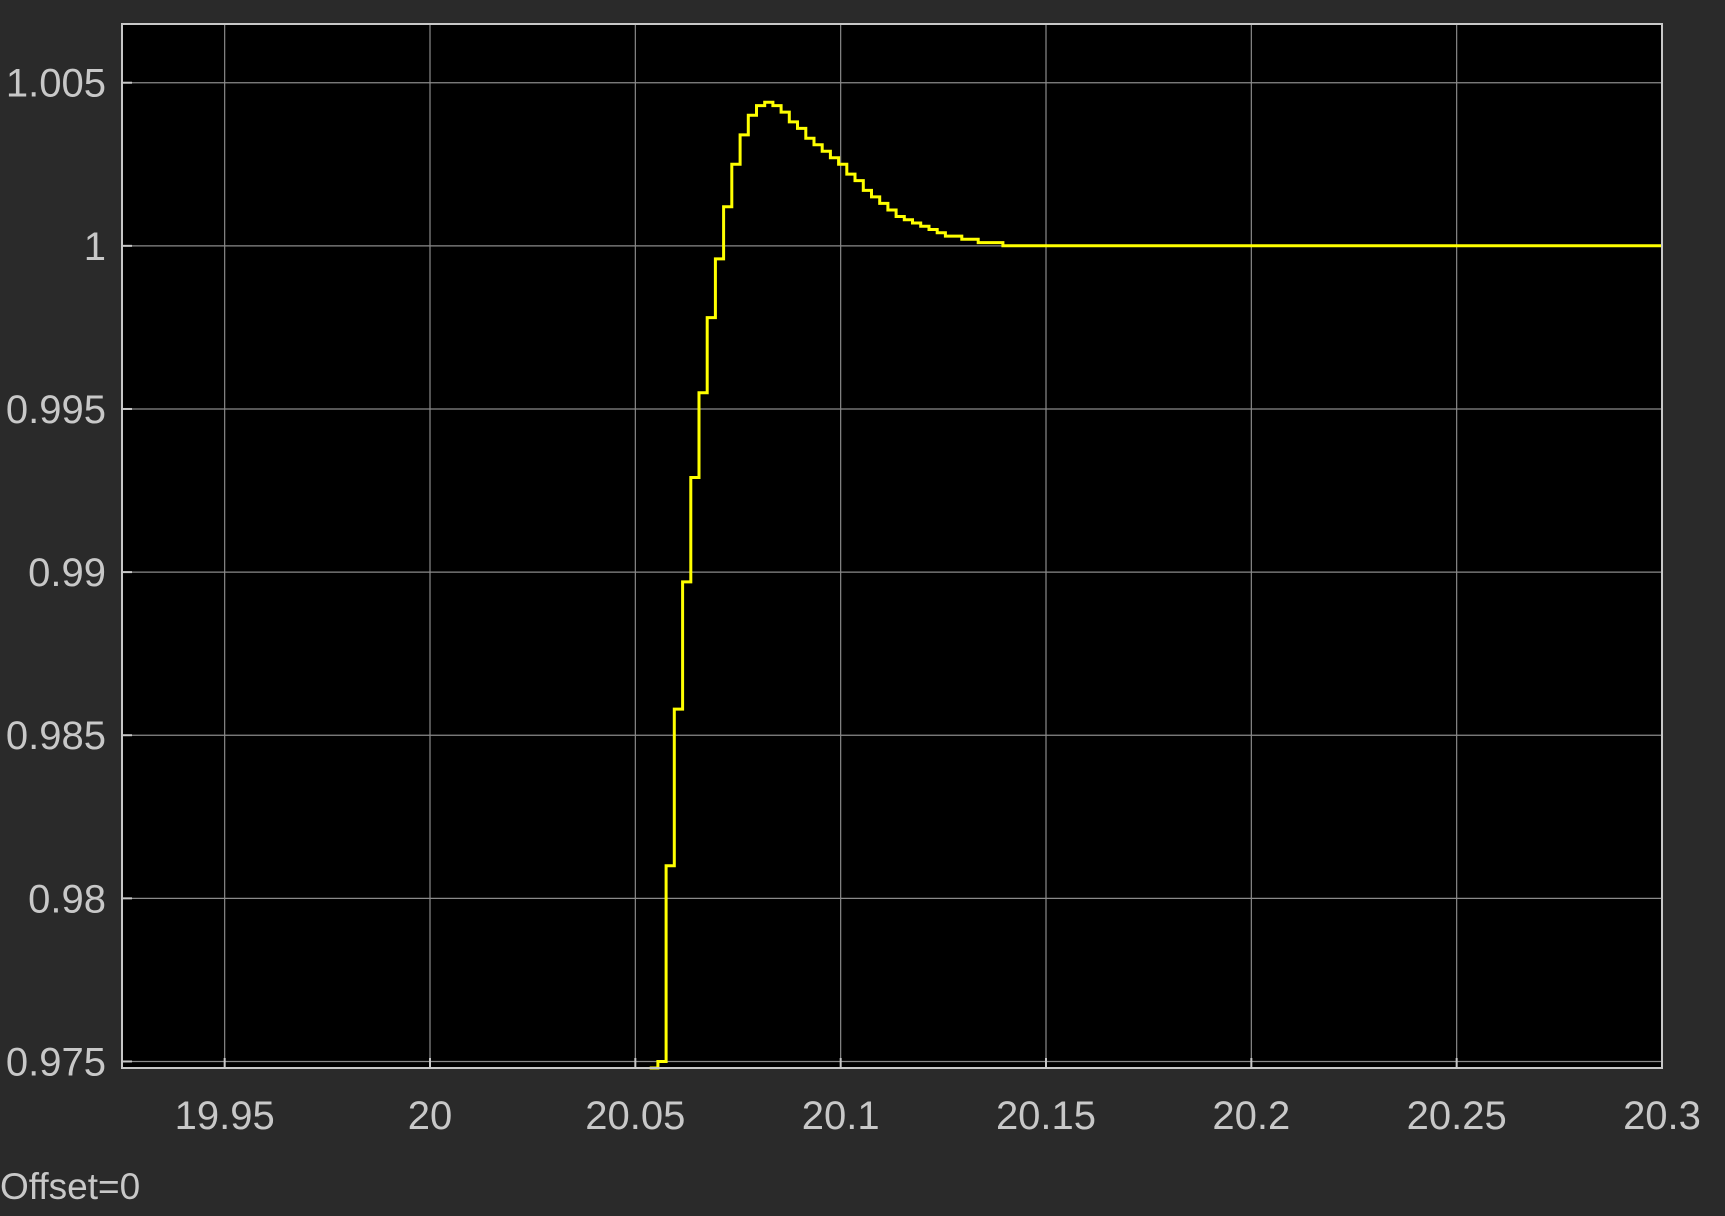 This screenshot has height=1216, width=1725. I want to click on x-tick-label: 20.3, so click(1662, 1116).